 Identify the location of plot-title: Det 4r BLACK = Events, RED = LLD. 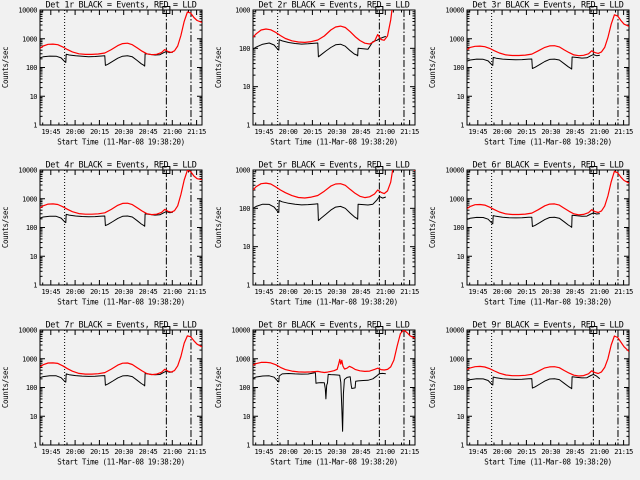
(121, 166).